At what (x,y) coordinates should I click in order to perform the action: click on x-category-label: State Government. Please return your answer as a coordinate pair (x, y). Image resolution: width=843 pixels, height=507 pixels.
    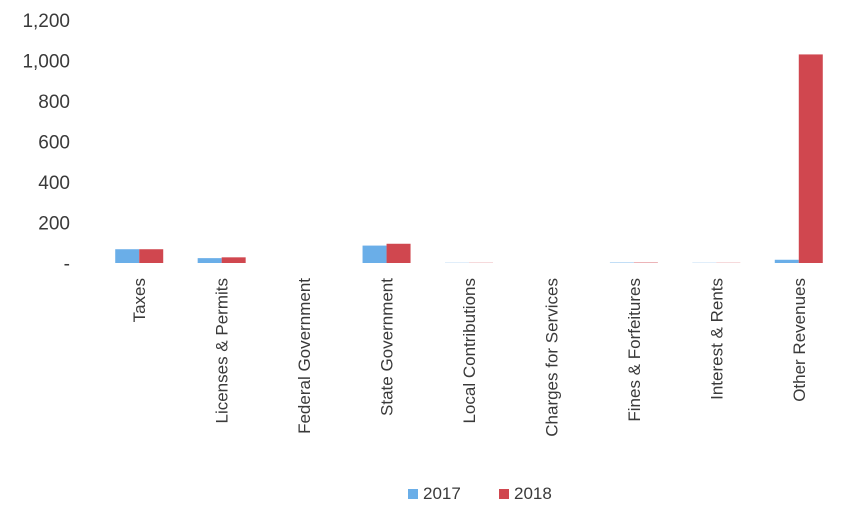
    Looking at the image, I should click on (387, 347).